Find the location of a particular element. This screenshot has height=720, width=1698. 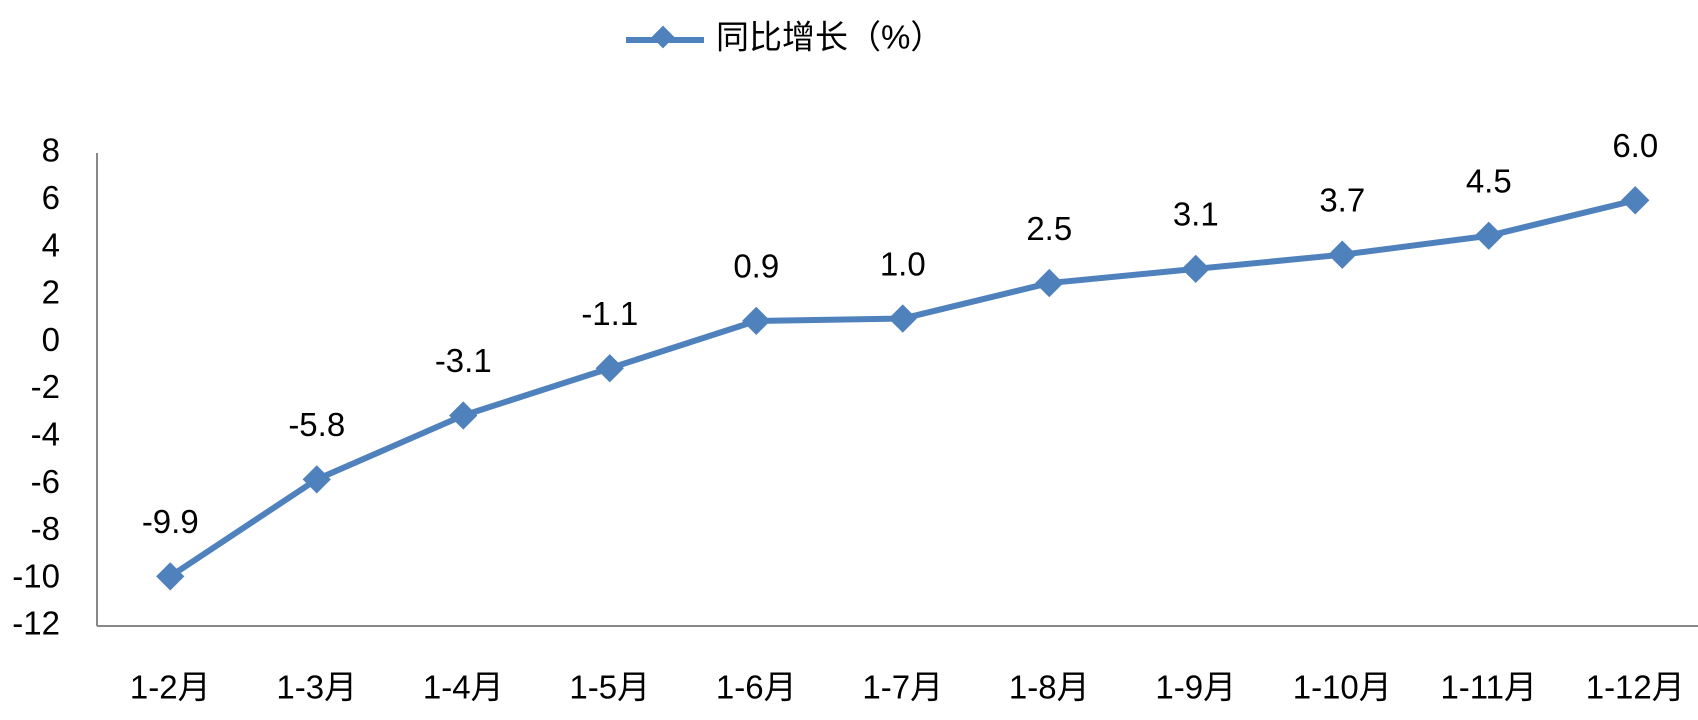

x-tick-label: 1-7月 is located at coordinates (902, 687).